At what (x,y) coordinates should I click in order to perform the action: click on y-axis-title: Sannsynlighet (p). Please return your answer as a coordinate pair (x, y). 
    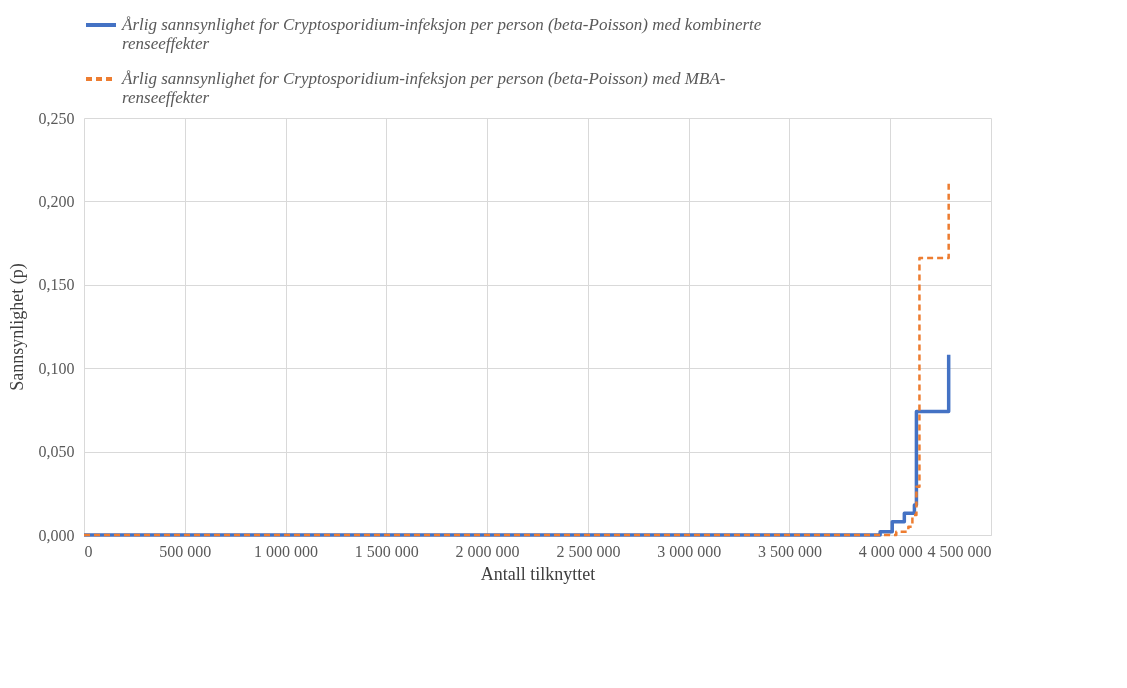
    Looking at the image, I should click on (17, 327).